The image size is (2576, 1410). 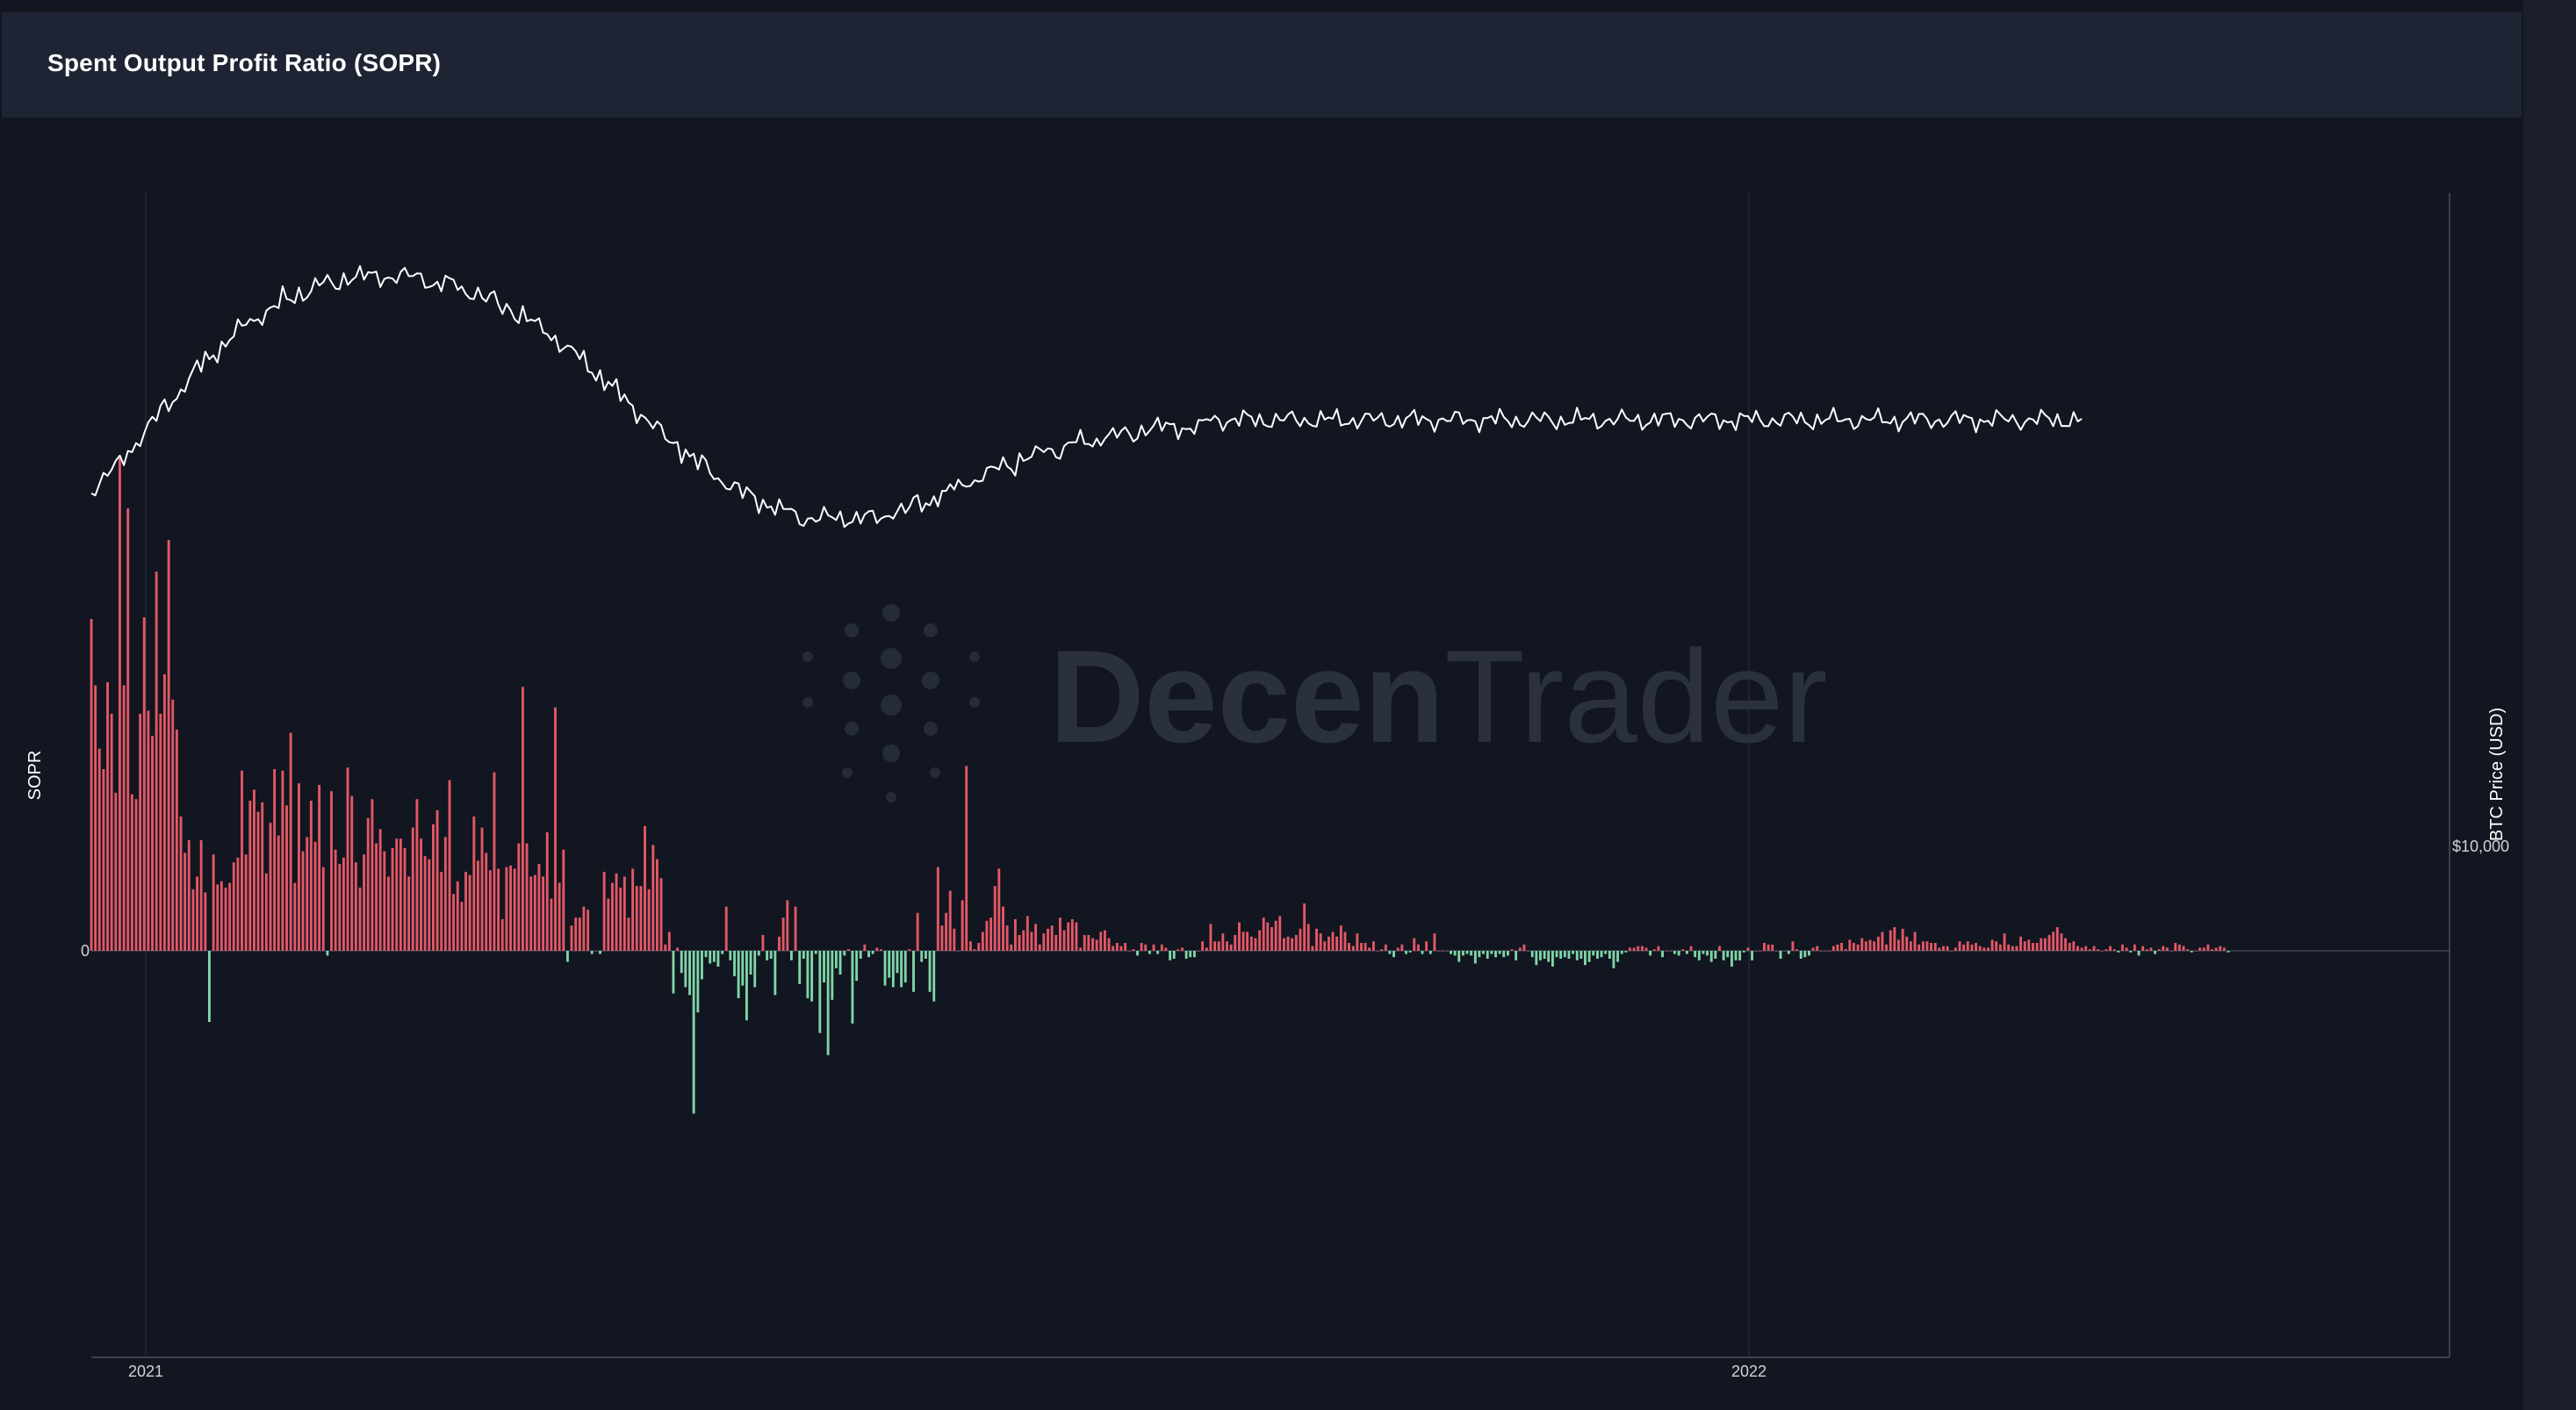 I want to click on watermark-bold: Decen, so click(x=1246, y=696).